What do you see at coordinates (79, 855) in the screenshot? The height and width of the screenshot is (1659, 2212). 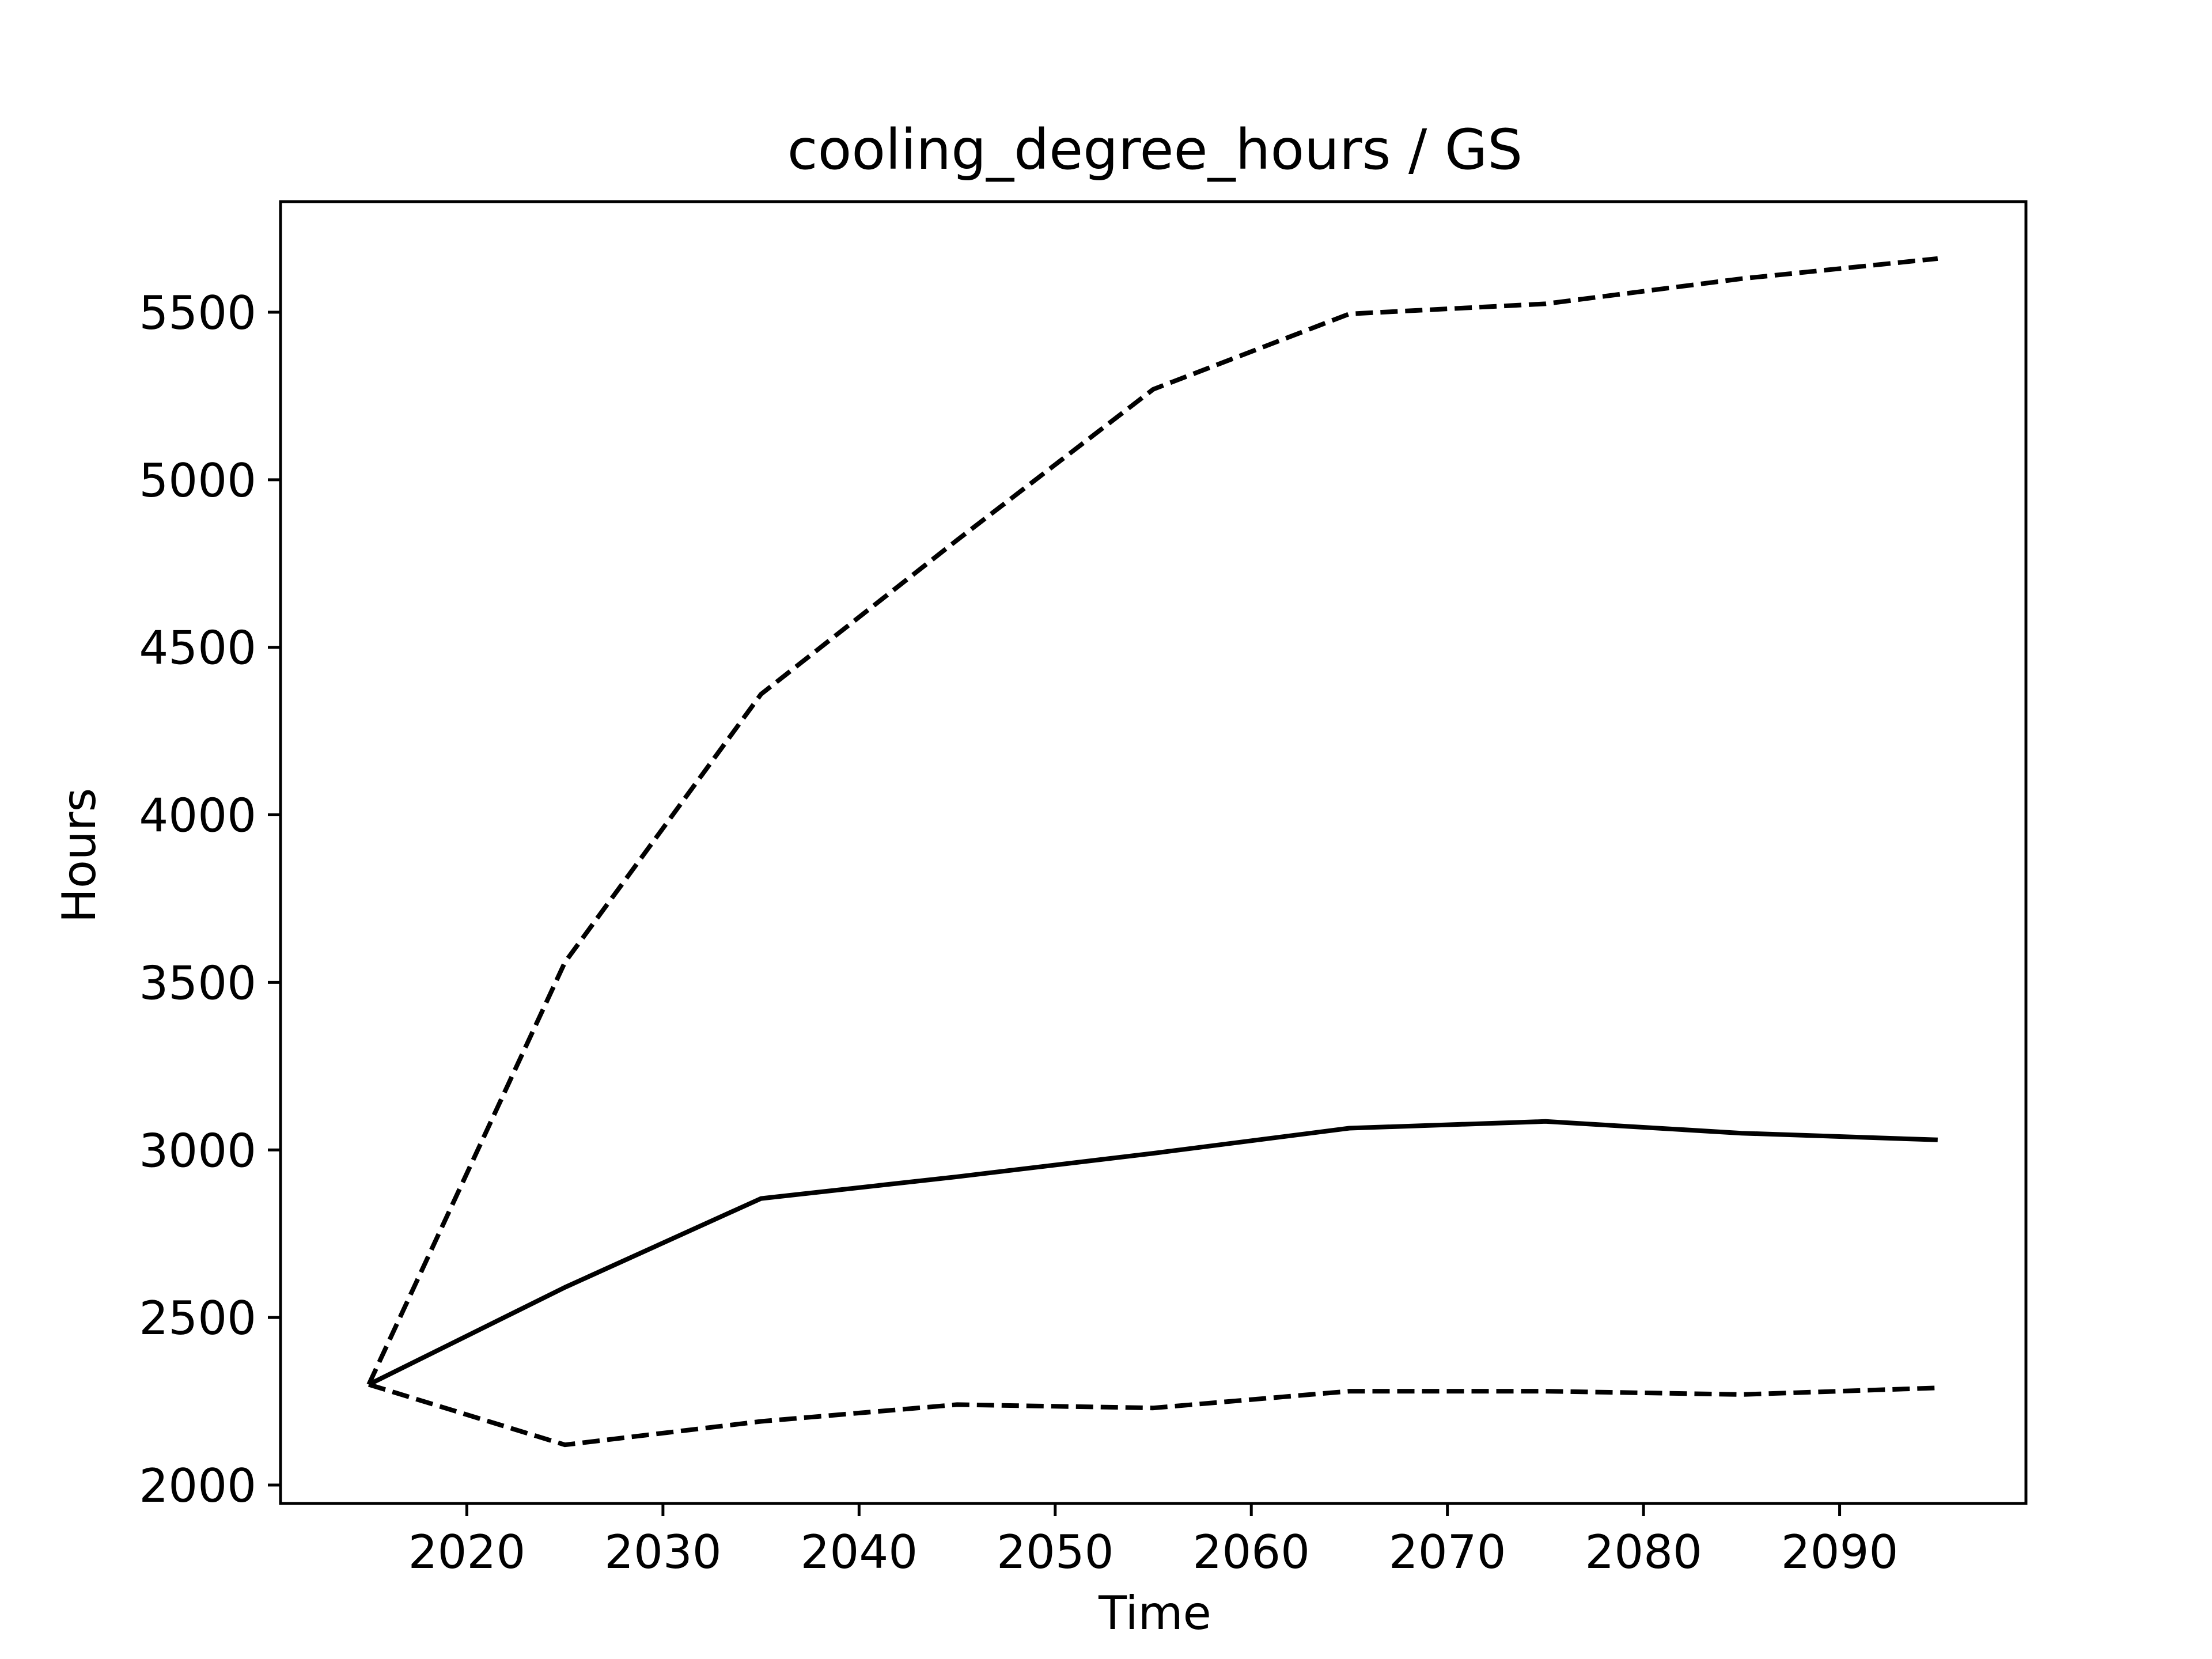 I see `y-axis-label: Hours` at bounding box center [79, 855].